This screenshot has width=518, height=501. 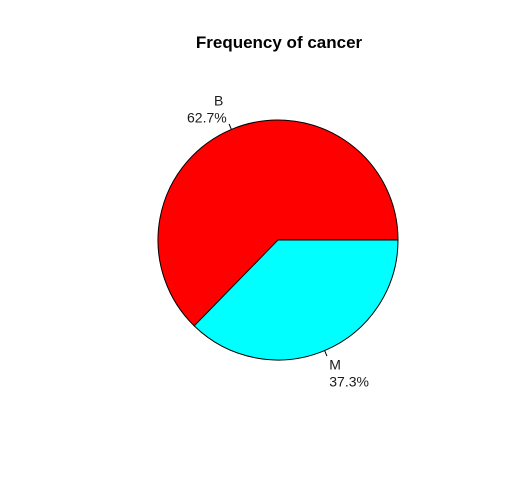 I want to click on slice-percent-b: 62.7%, so click(x=207, y=117).